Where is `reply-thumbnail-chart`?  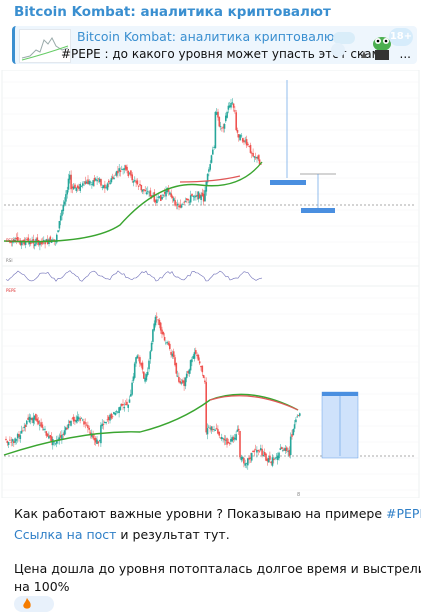 reply-thumbnail-chart is located at coordinates (45, 46).